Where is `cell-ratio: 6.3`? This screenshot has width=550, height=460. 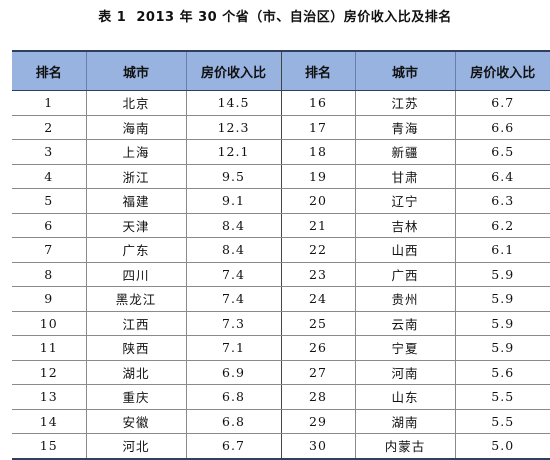 cell-ratio: 6.3 is located at coordinates (502, 201).